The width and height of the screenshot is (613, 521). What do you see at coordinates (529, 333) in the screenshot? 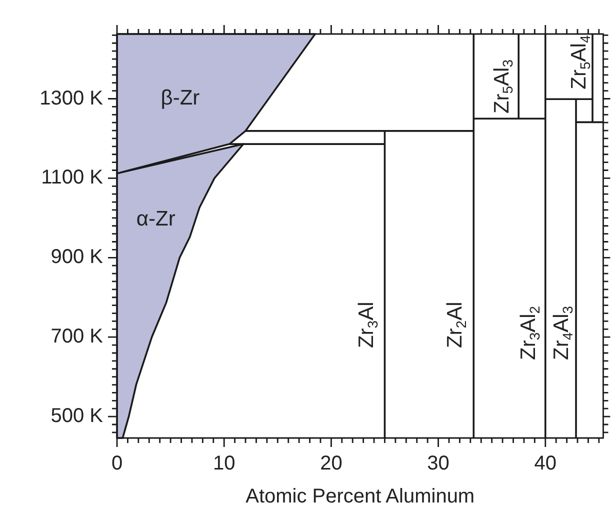
I see `annotation: Zr3Al2` at bounding box center [529, 333].